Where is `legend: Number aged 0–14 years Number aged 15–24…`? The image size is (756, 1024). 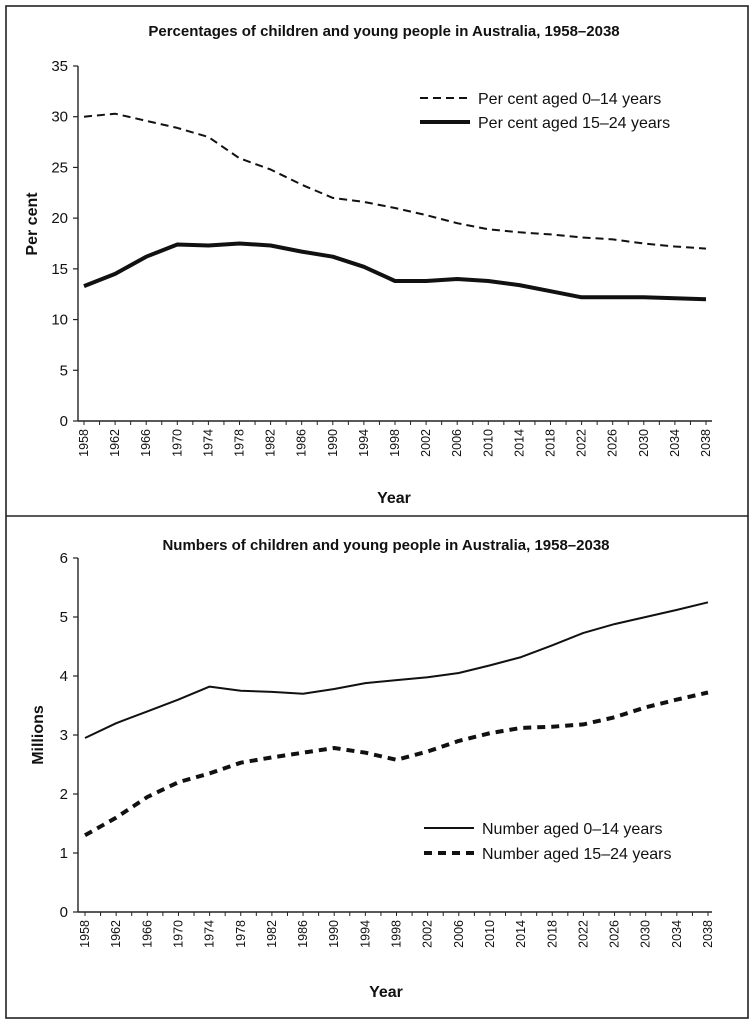
legend: Number aged 0–14 years Number aged 15–24… is located at coordinates (547, 842).